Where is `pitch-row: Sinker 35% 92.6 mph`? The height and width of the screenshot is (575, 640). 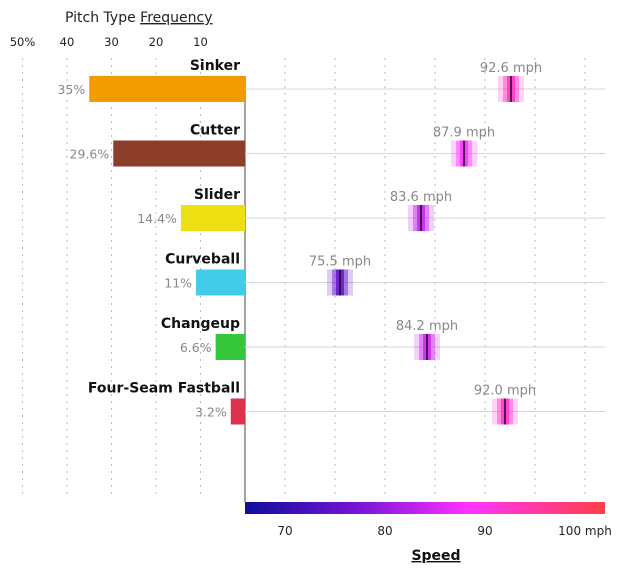 pitch-row: Sinker 35% 92.6 mph is located at coordinates (331, 80).